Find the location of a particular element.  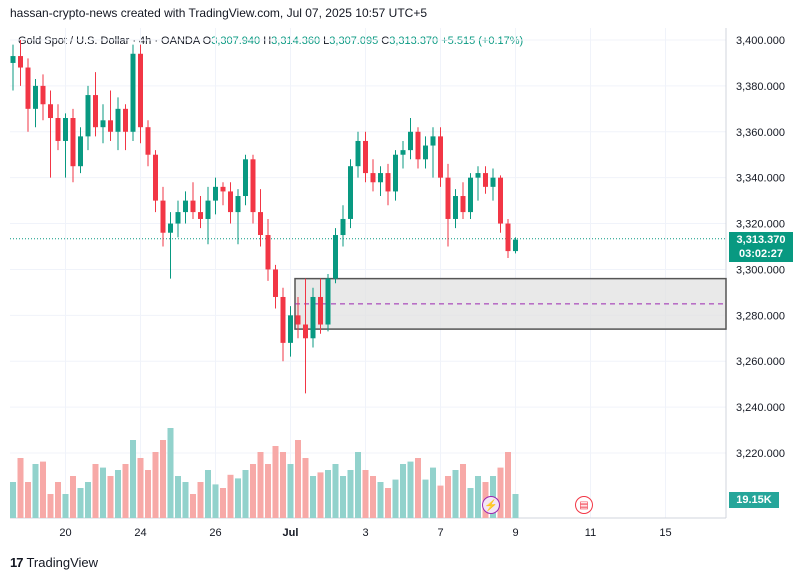

low-label: L is located at coordinates (326, 41).